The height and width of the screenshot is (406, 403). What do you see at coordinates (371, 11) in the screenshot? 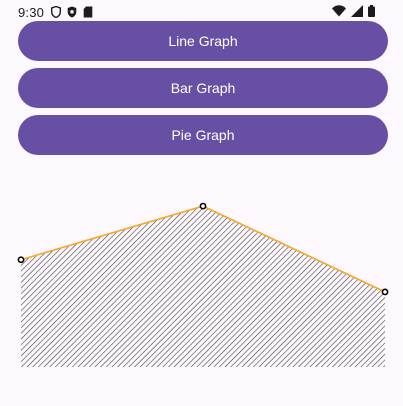
I see `battery-icon` at bounding box center [371, 11].